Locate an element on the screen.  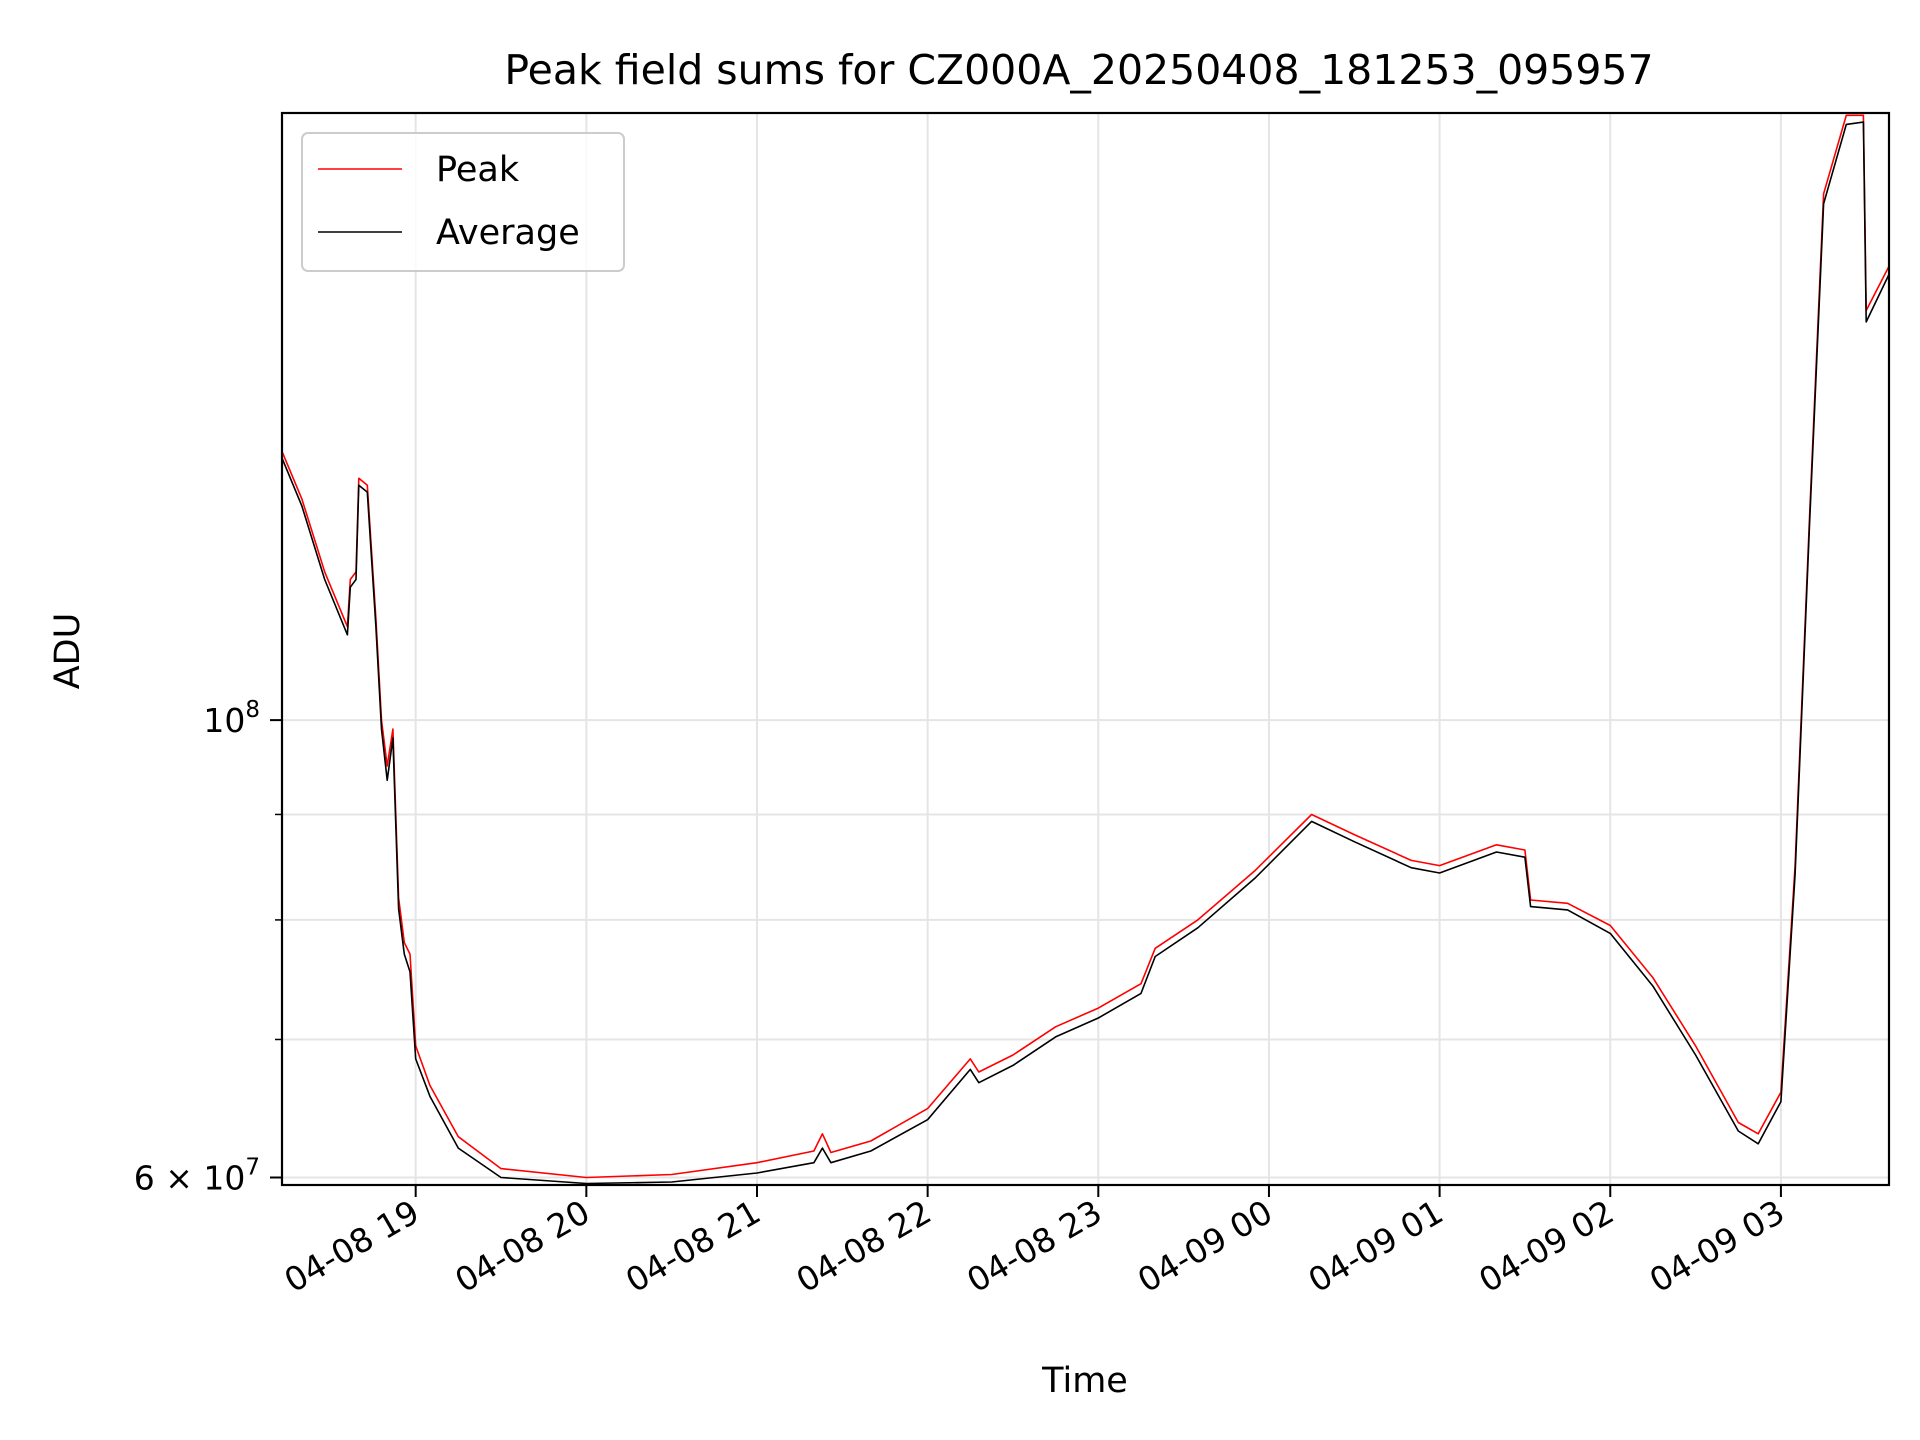
y-tick-label: 6 × 107 is located at coordinates (197, 1176).